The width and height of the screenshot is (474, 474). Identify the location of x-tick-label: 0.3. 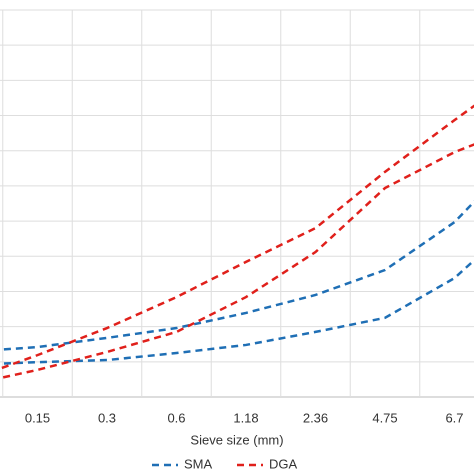
(107, 417).